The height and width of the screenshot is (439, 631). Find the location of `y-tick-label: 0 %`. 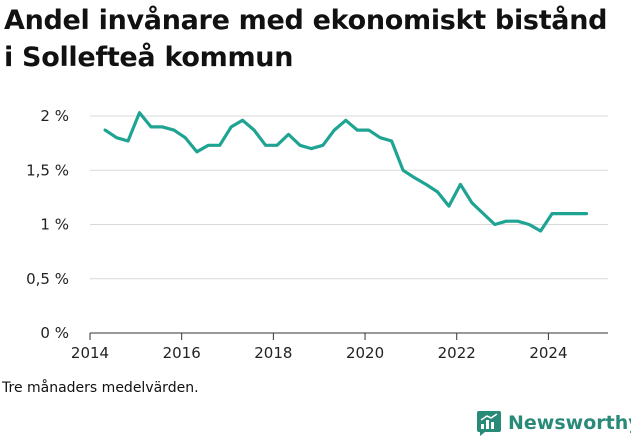

y-tick-label: 0 % is located at coordinates (54, 333).